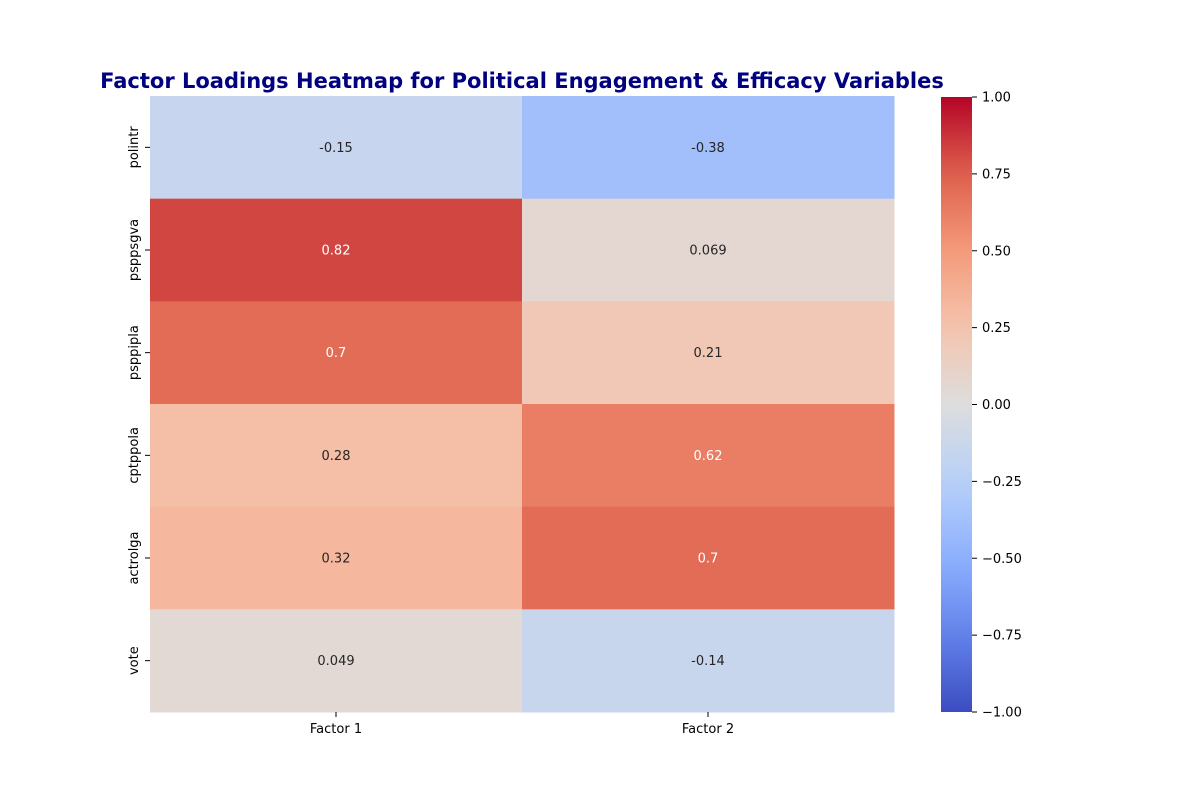 This screenshot has width=1200, height=800. I want to click on colorbar-tick-label: −0.75, so click(1002, 636).